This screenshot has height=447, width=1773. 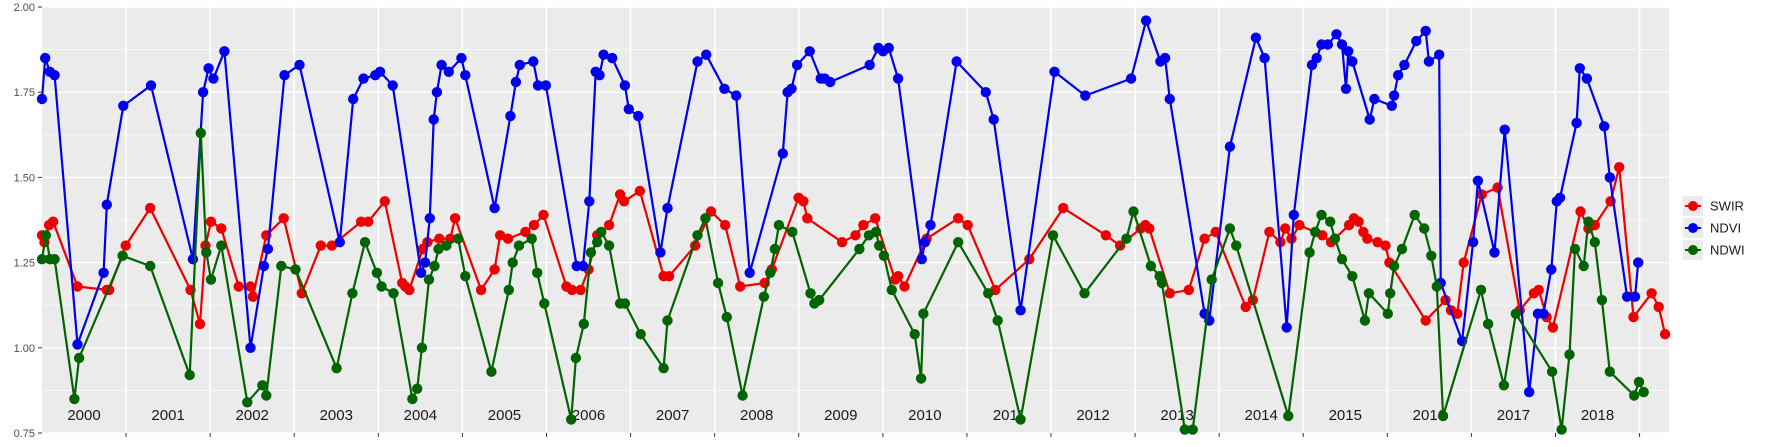 What do you see at coordinates (1713, 206) in the screenshot?
I see `legend-item-swir: SWIR` at bounding box center [1713, 206].